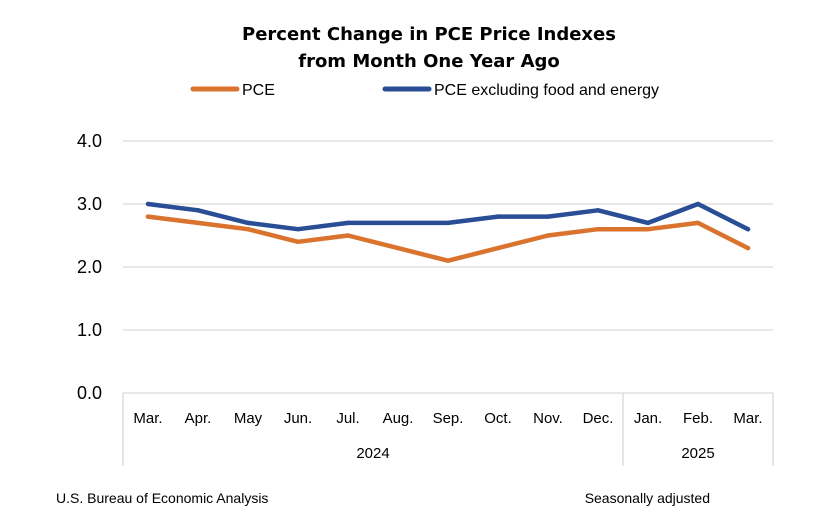 Image resolution: width=829 pixels, height=530 pixels. I want to click on x-tick-label: Sep., so click(448, 418).